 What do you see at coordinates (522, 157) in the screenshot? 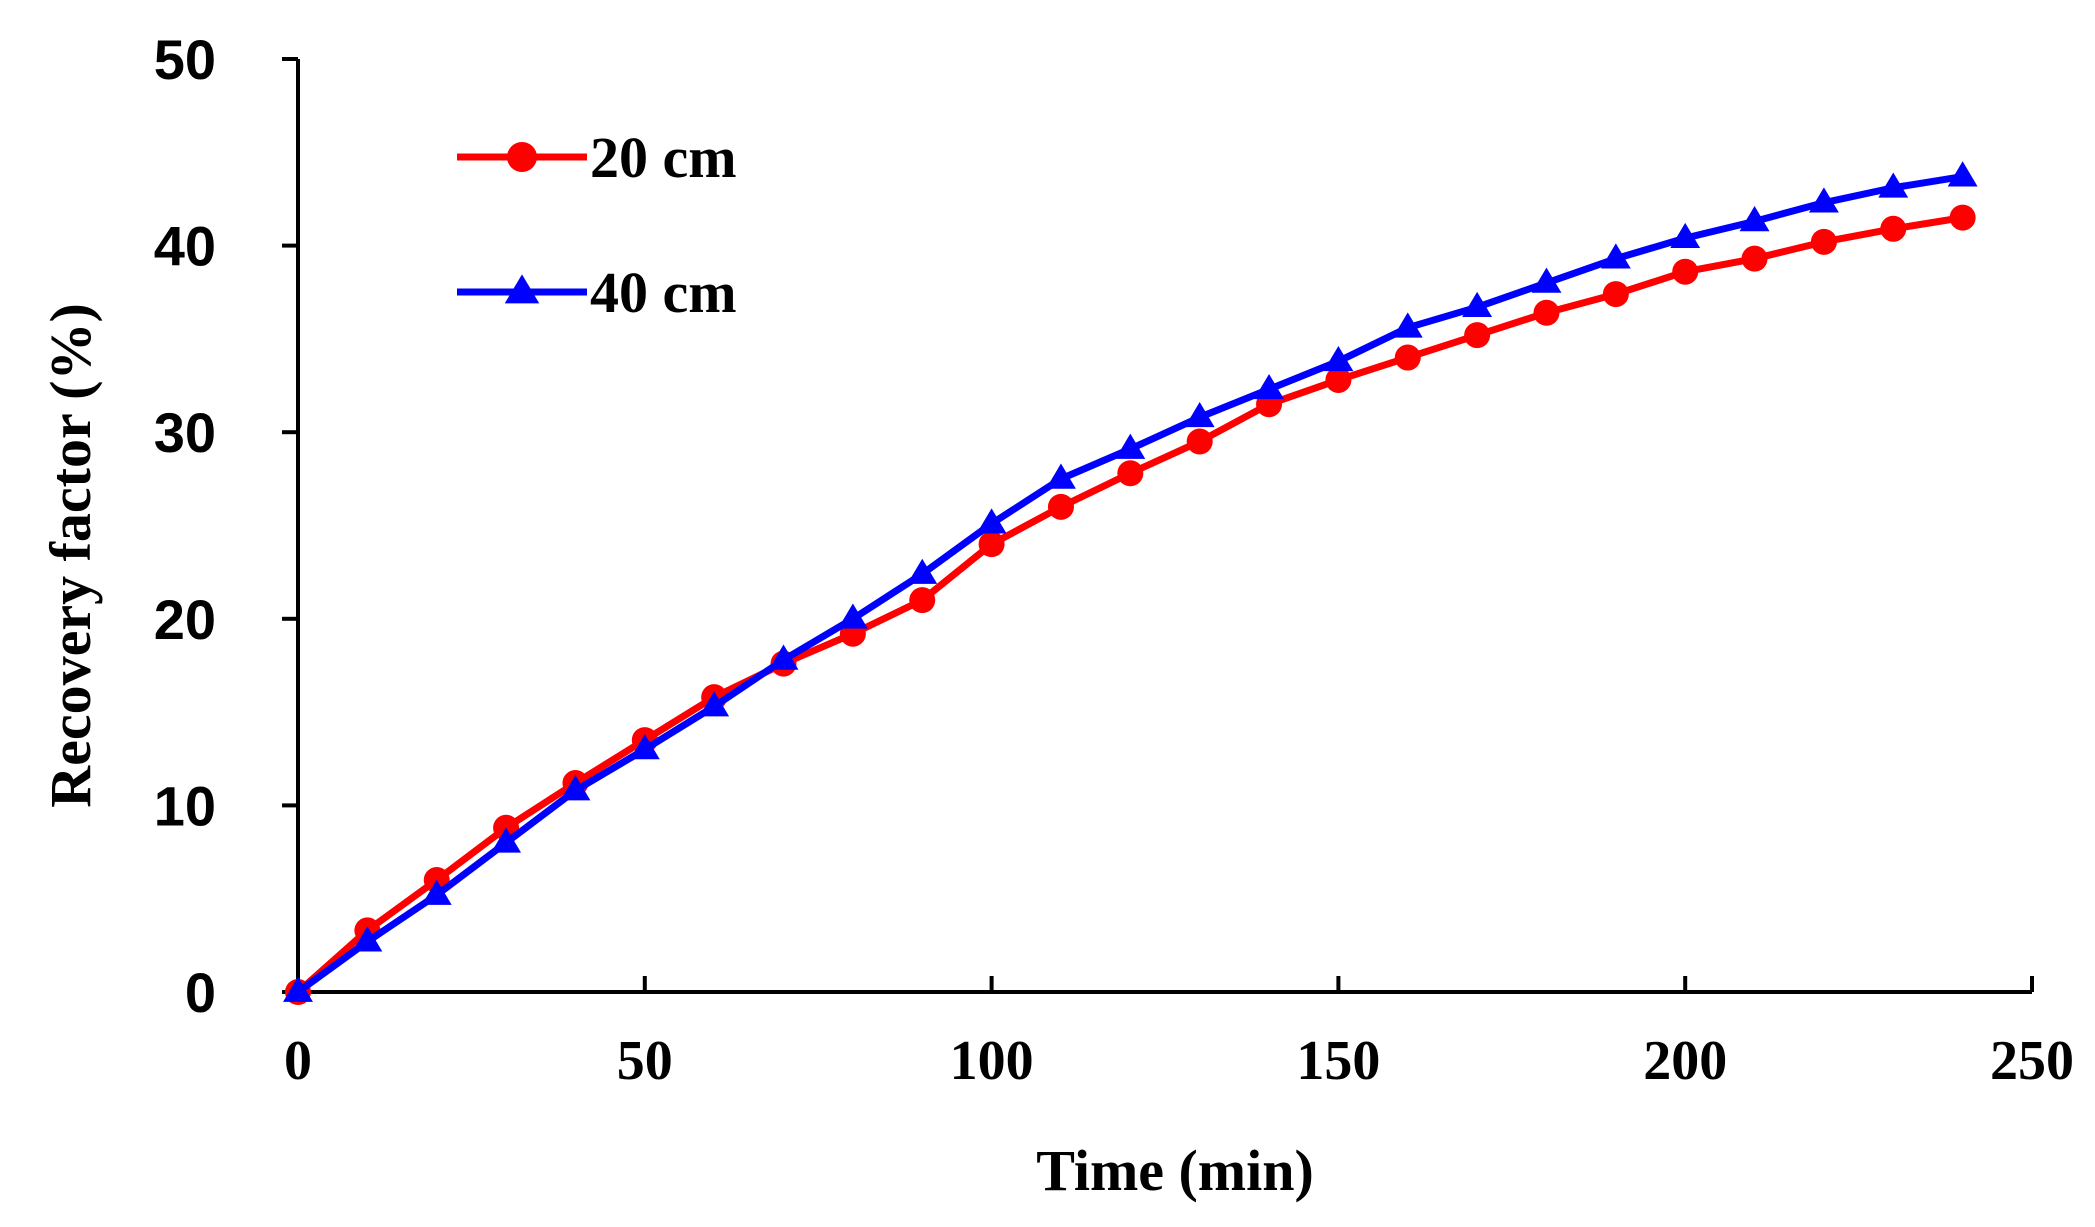
I see `legend-marker-20-cm` at bounding box center [522, 157].